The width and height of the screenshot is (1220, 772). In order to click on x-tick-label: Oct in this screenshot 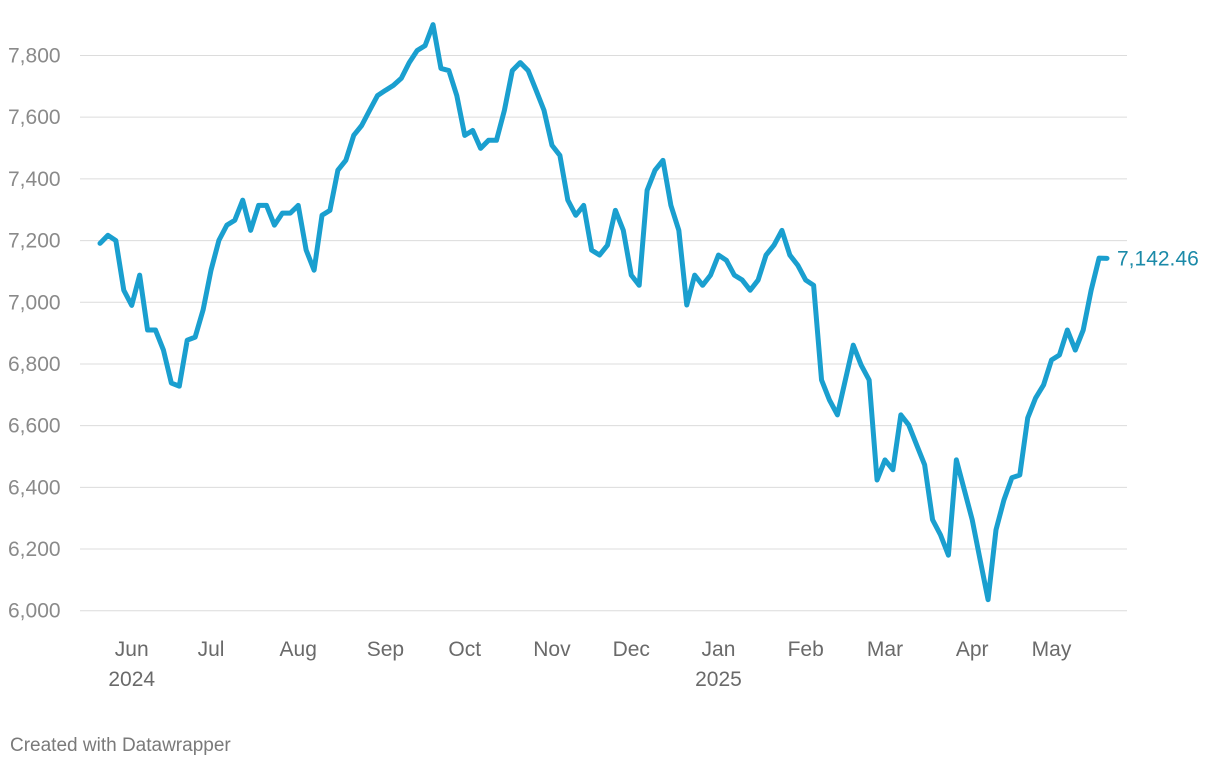, I will do `click(464, 649)`.